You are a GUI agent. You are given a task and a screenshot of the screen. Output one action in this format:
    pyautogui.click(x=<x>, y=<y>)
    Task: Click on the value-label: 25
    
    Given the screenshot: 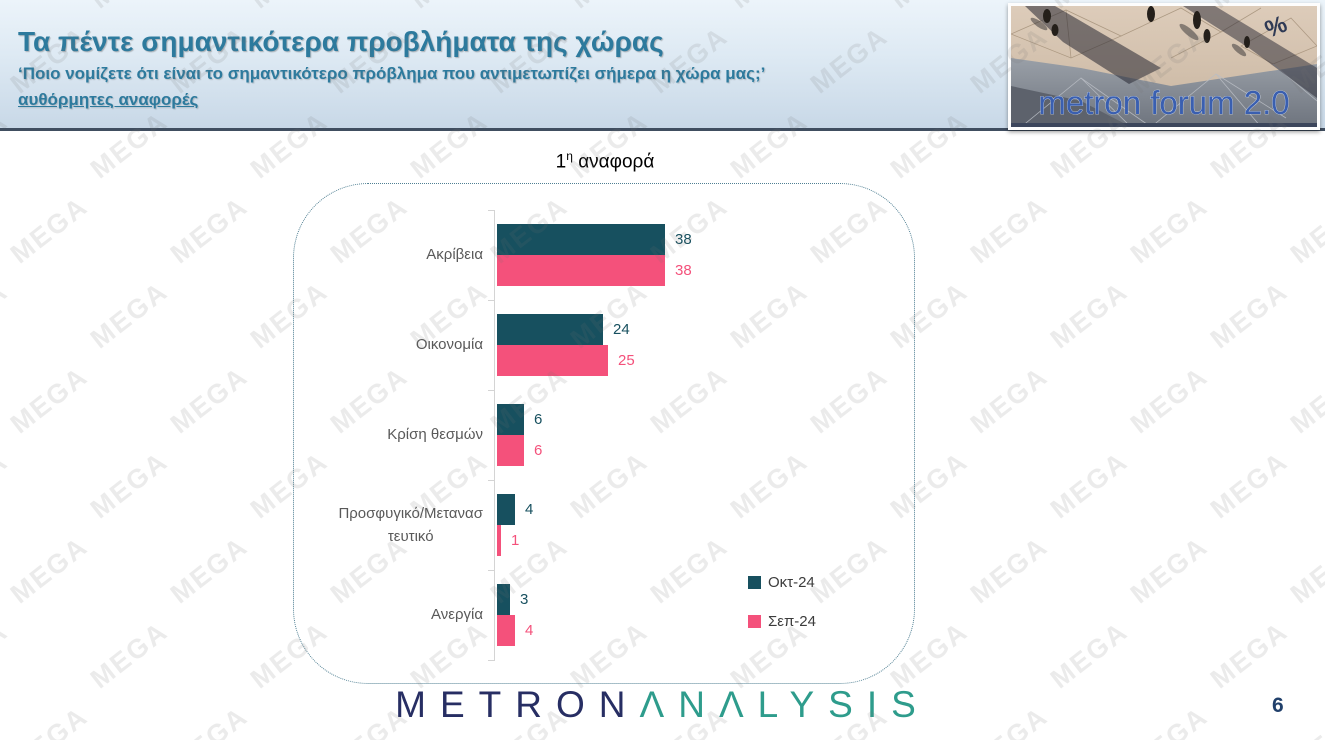 What is the action you would take?
    pyautogui.click(x=626, y=360)
    